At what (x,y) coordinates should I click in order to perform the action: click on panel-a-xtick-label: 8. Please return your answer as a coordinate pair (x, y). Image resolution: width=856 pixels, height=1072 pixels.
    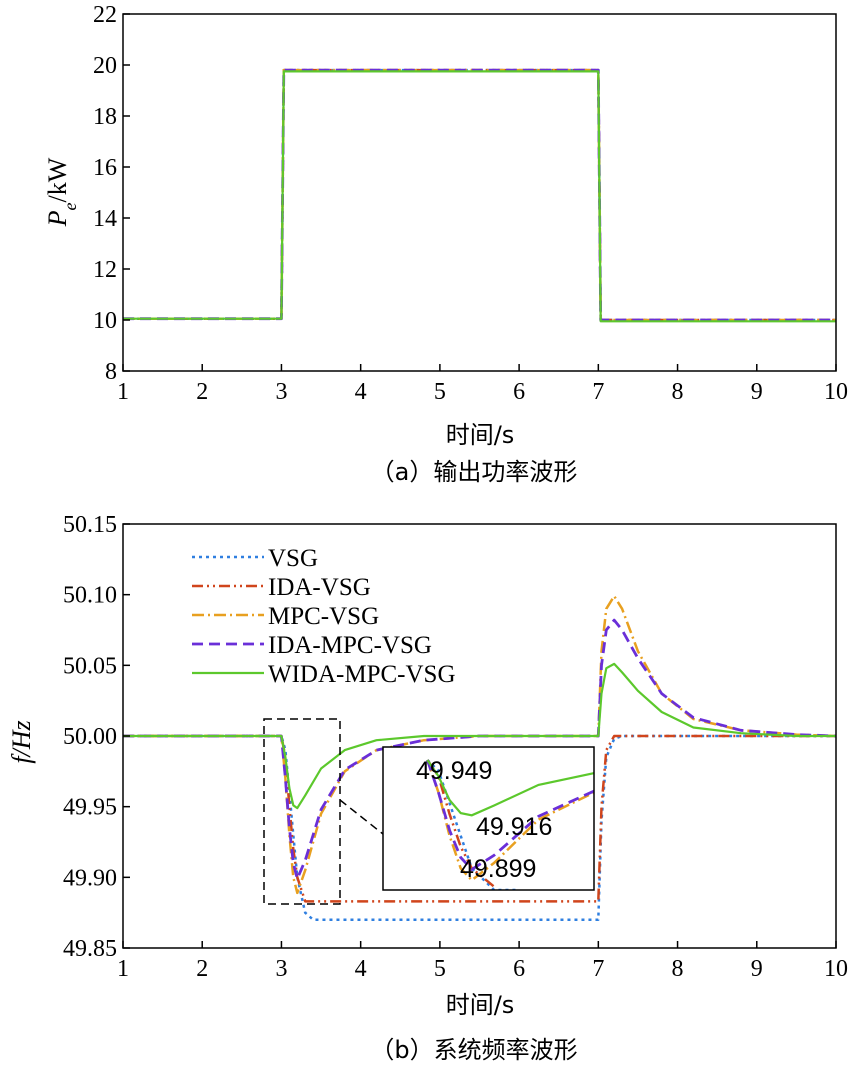
    Looking at the image, I should click on (678, 392).